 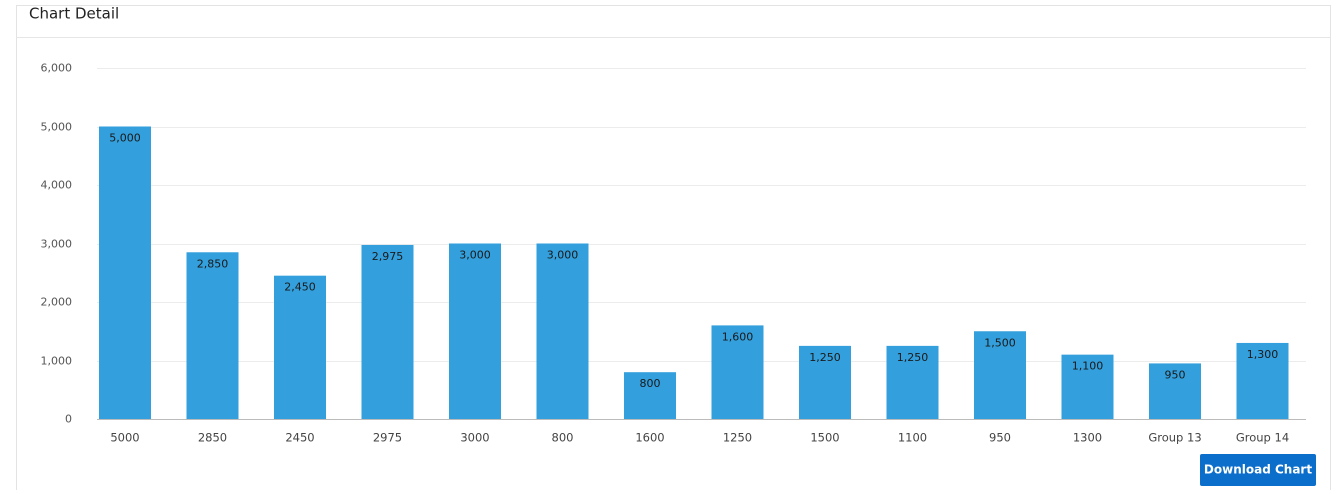 I want to click on y-tick-label: 4,000, so click(x=57, y=185).